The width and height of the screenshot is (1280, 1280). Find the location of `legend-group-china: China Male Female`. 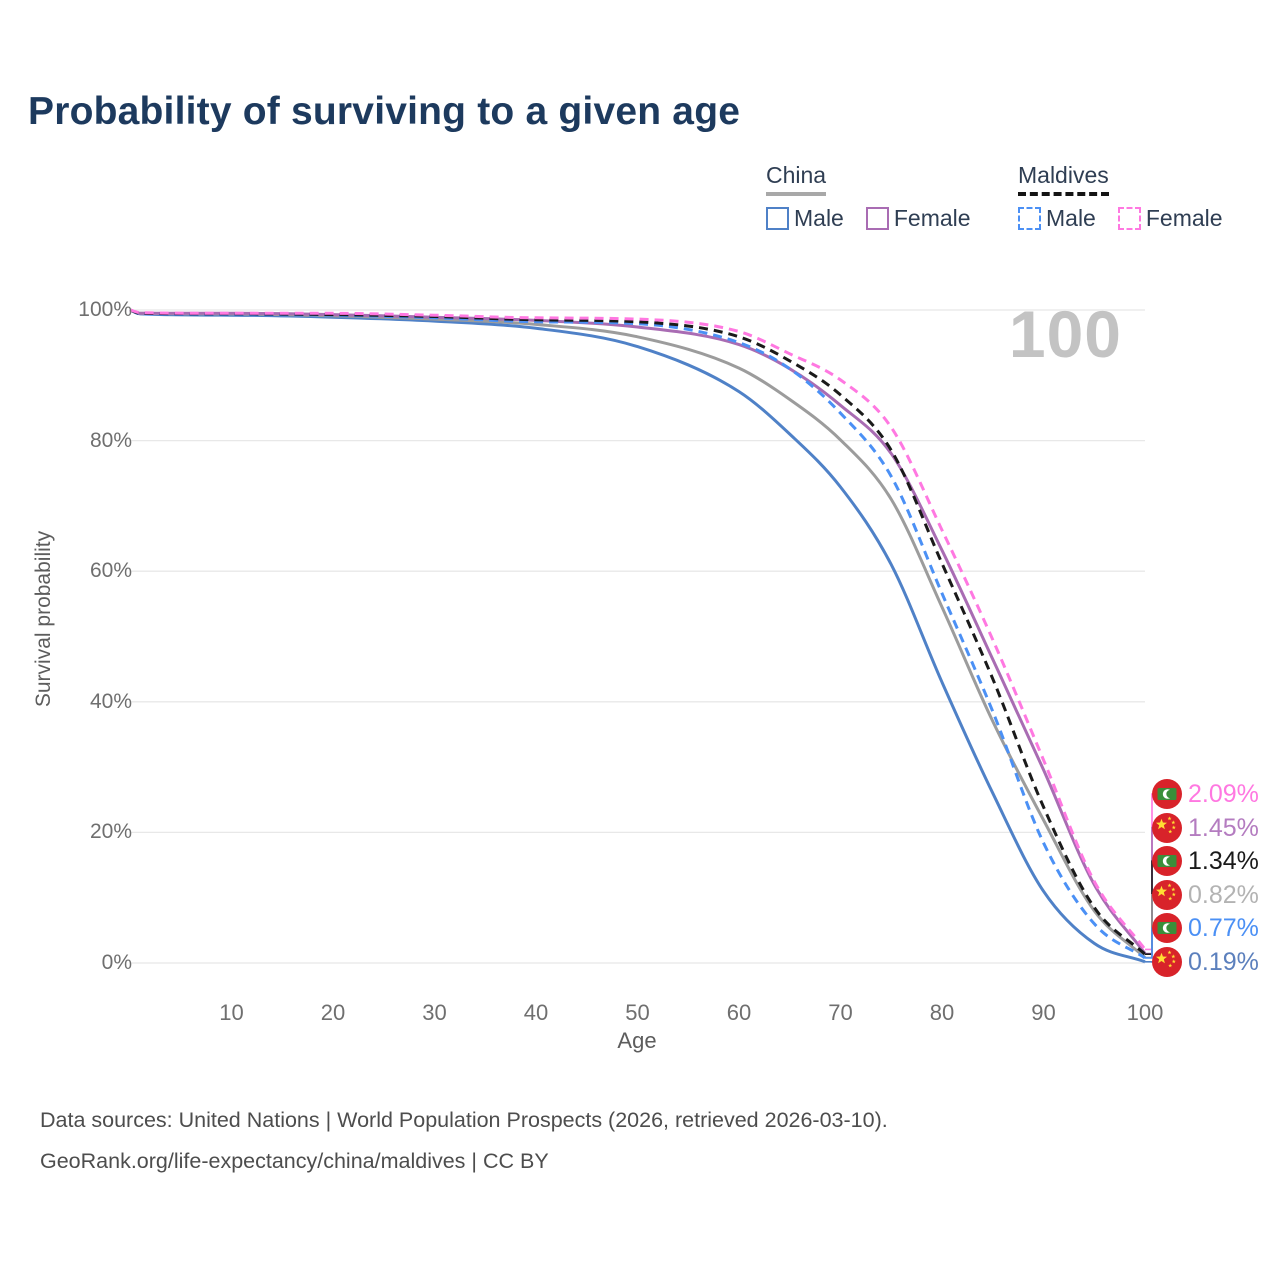

legend-group-china: China Male Female is located at coordinates (868, 197).